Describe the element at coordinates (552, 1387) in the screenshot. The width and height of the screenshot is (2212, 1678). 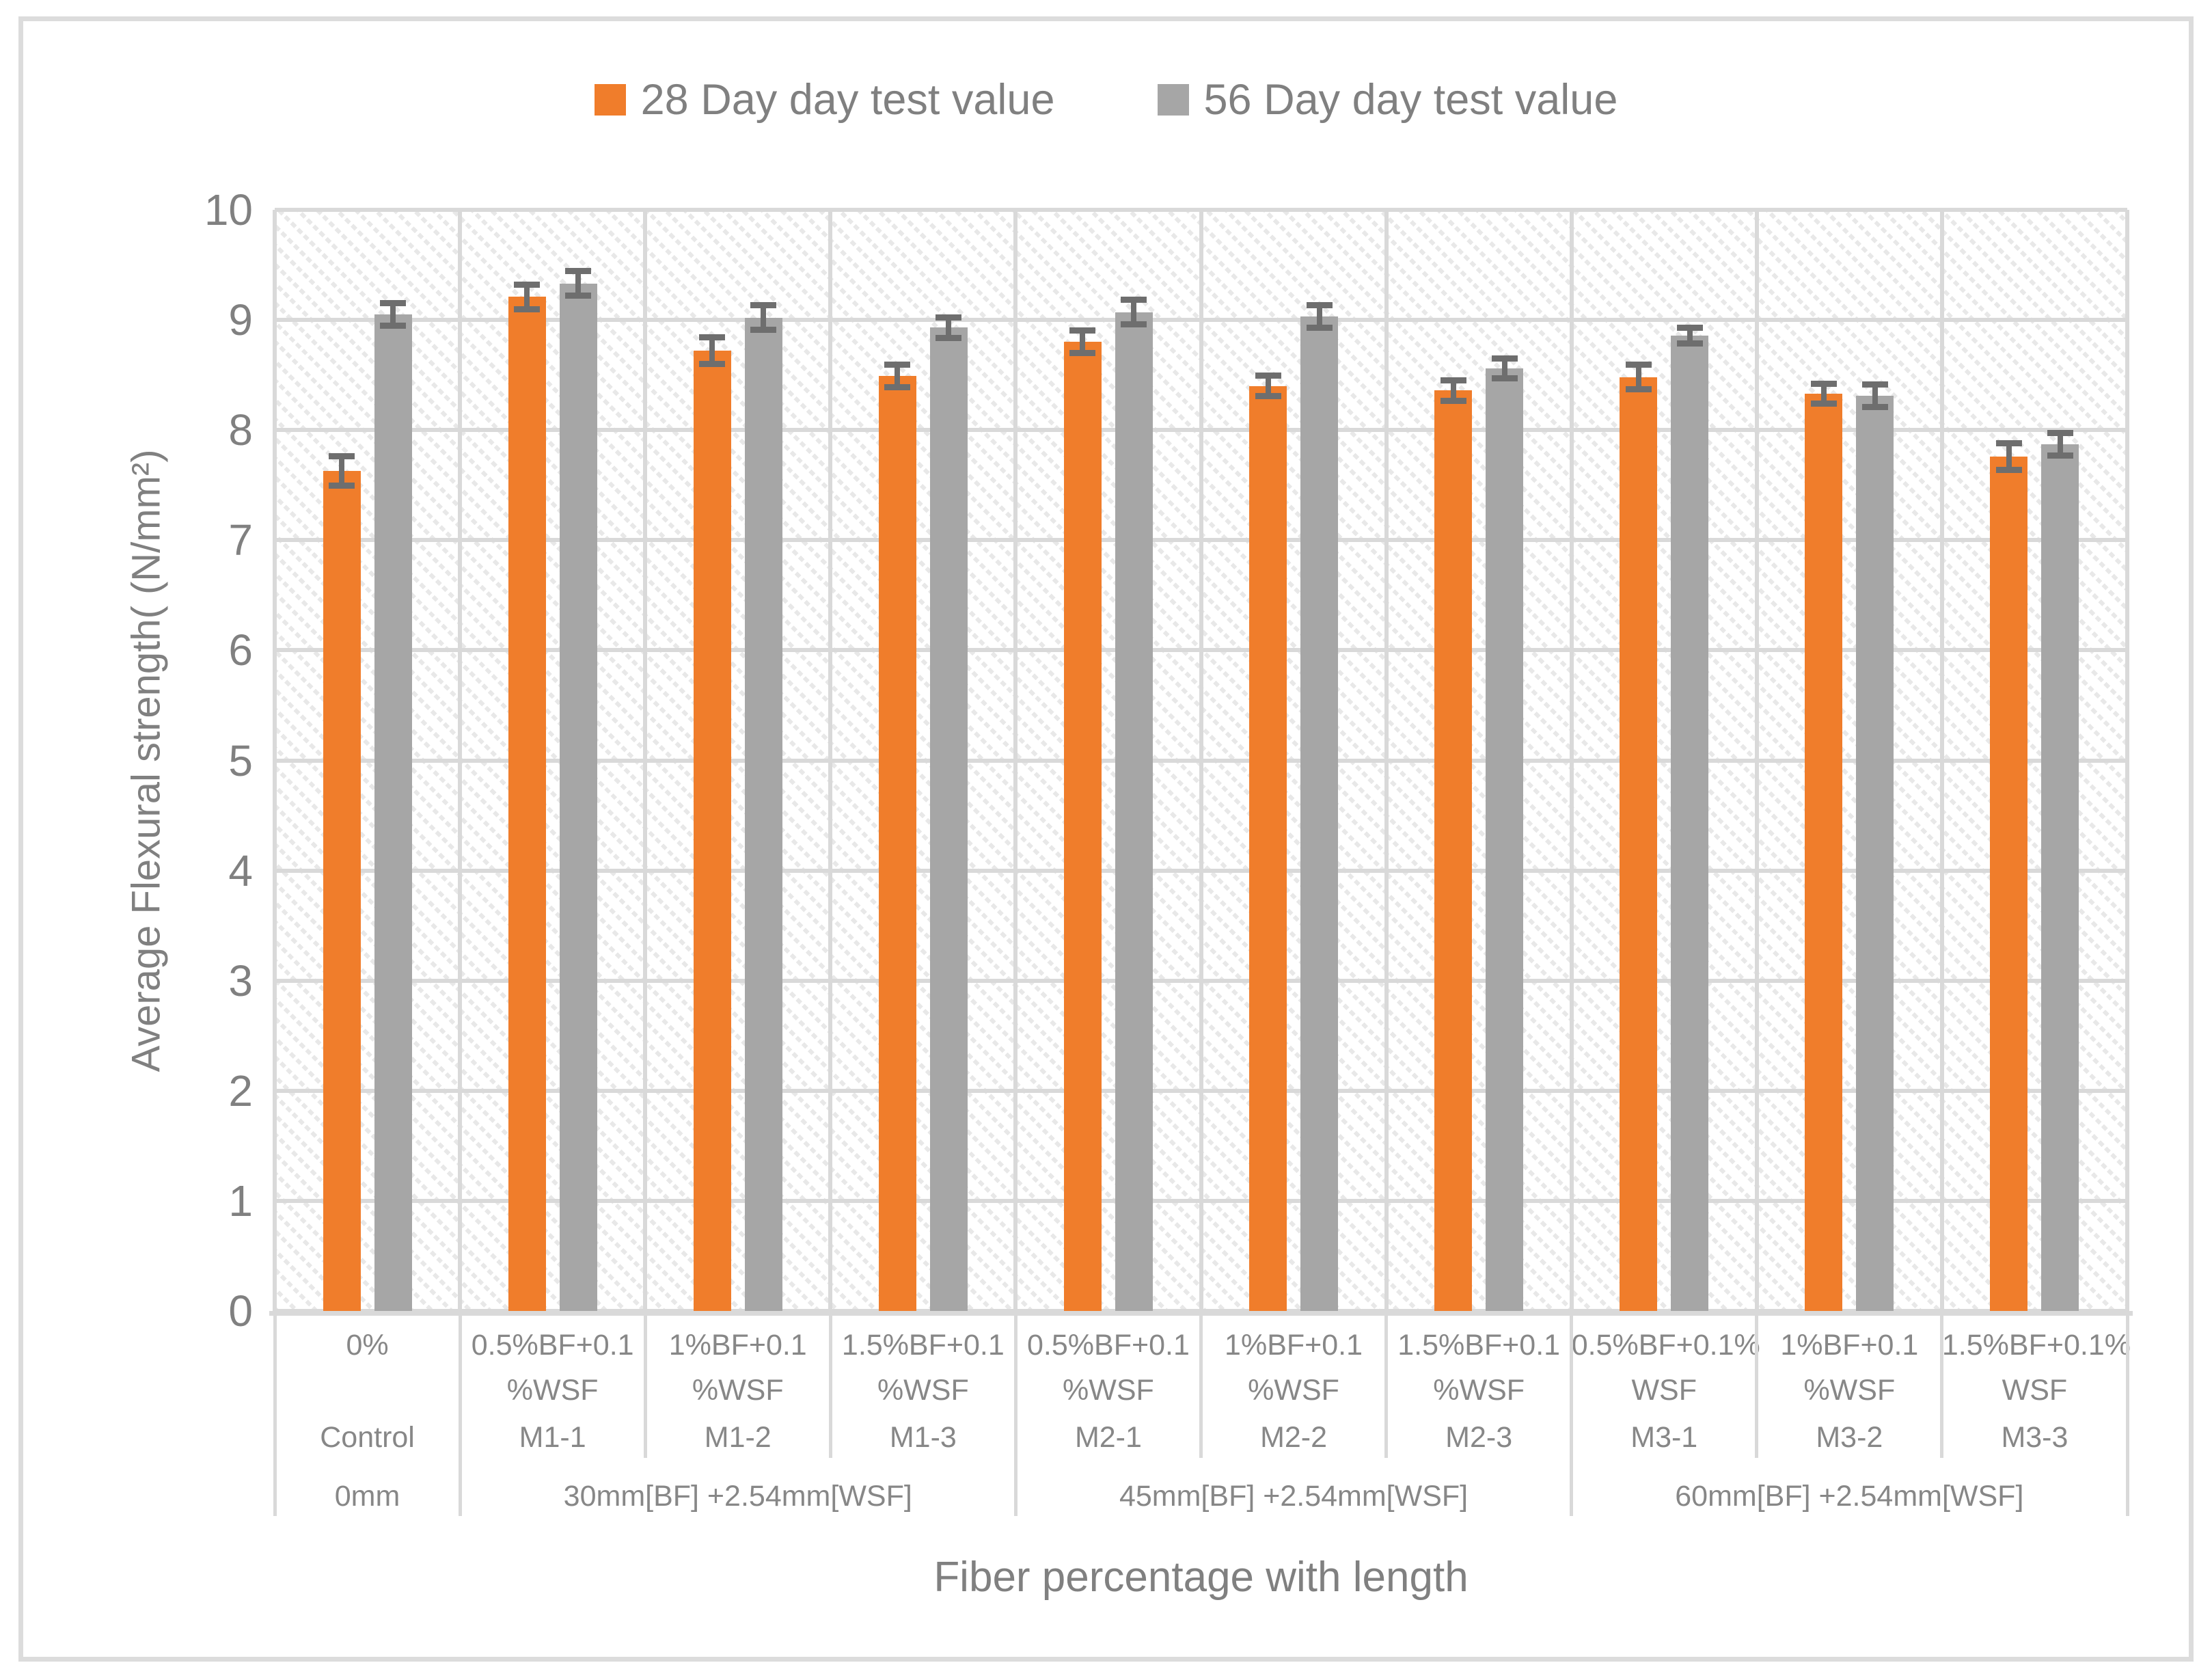
I see `category-label-cell: 0.5%BF+0.1 %WSF M1-1` at that location.